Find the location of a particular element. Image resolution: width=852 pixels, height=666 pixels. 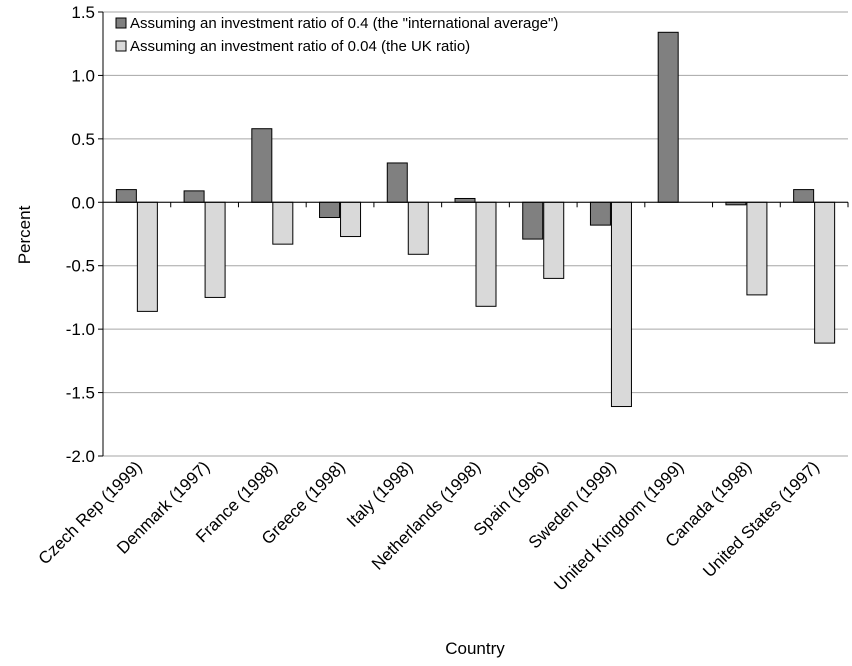

x-axis-title: Country is located at coordinates (475, 648).